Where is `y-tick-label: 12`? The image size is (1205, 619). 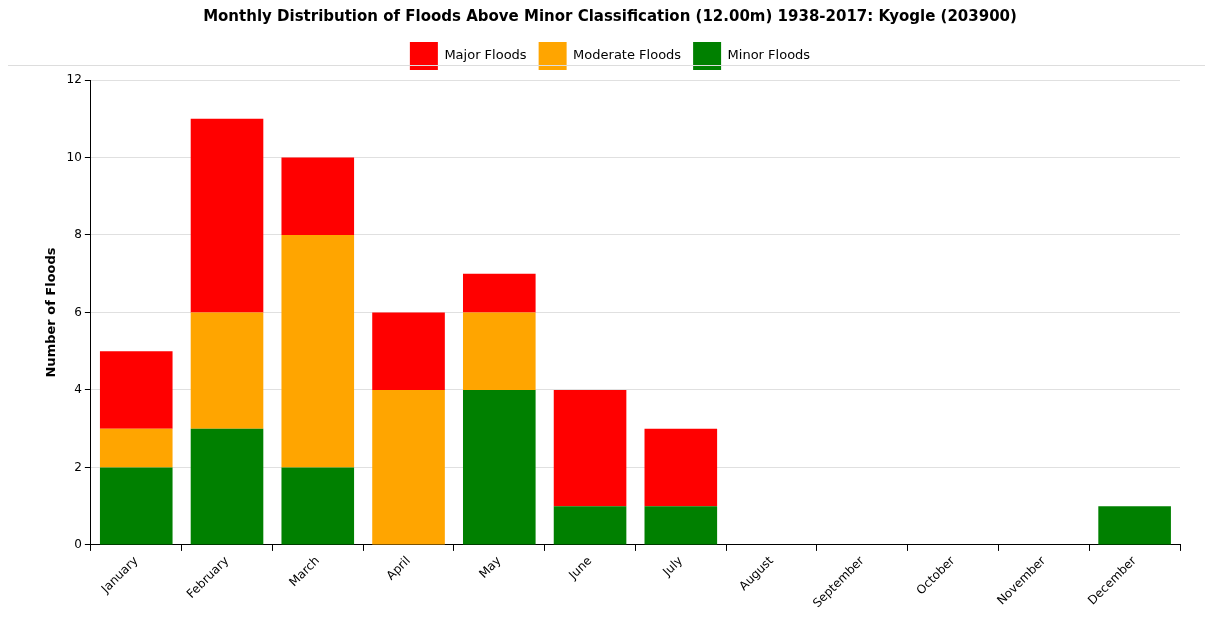
y-tick-label: 12 is located at coordinates (74, 79).